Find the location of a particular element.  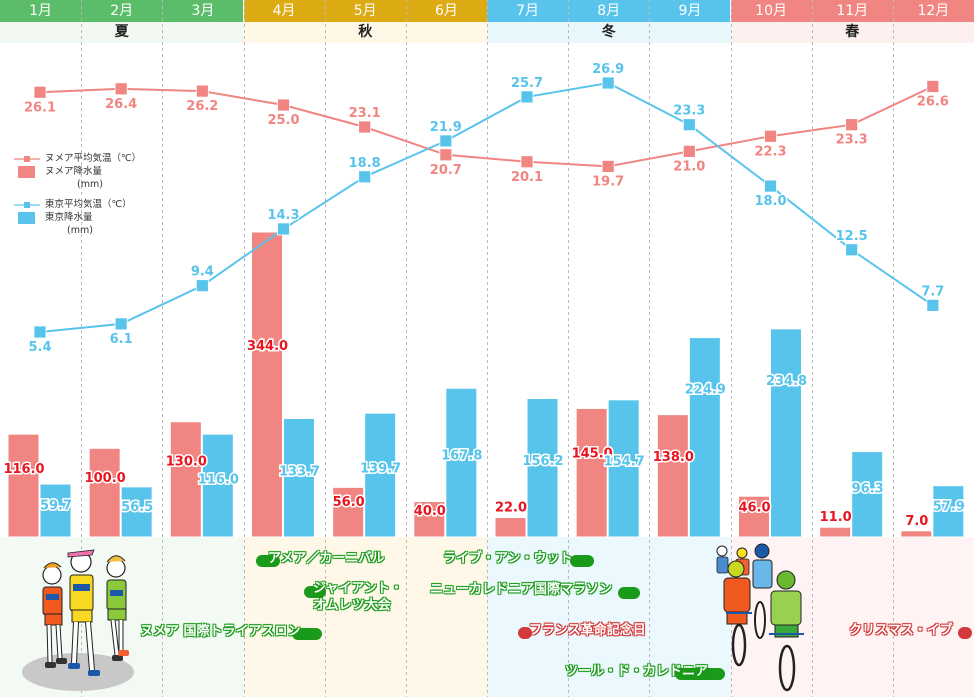

tokyo-rain-legend-swatch is located at coordinates (26, 218).